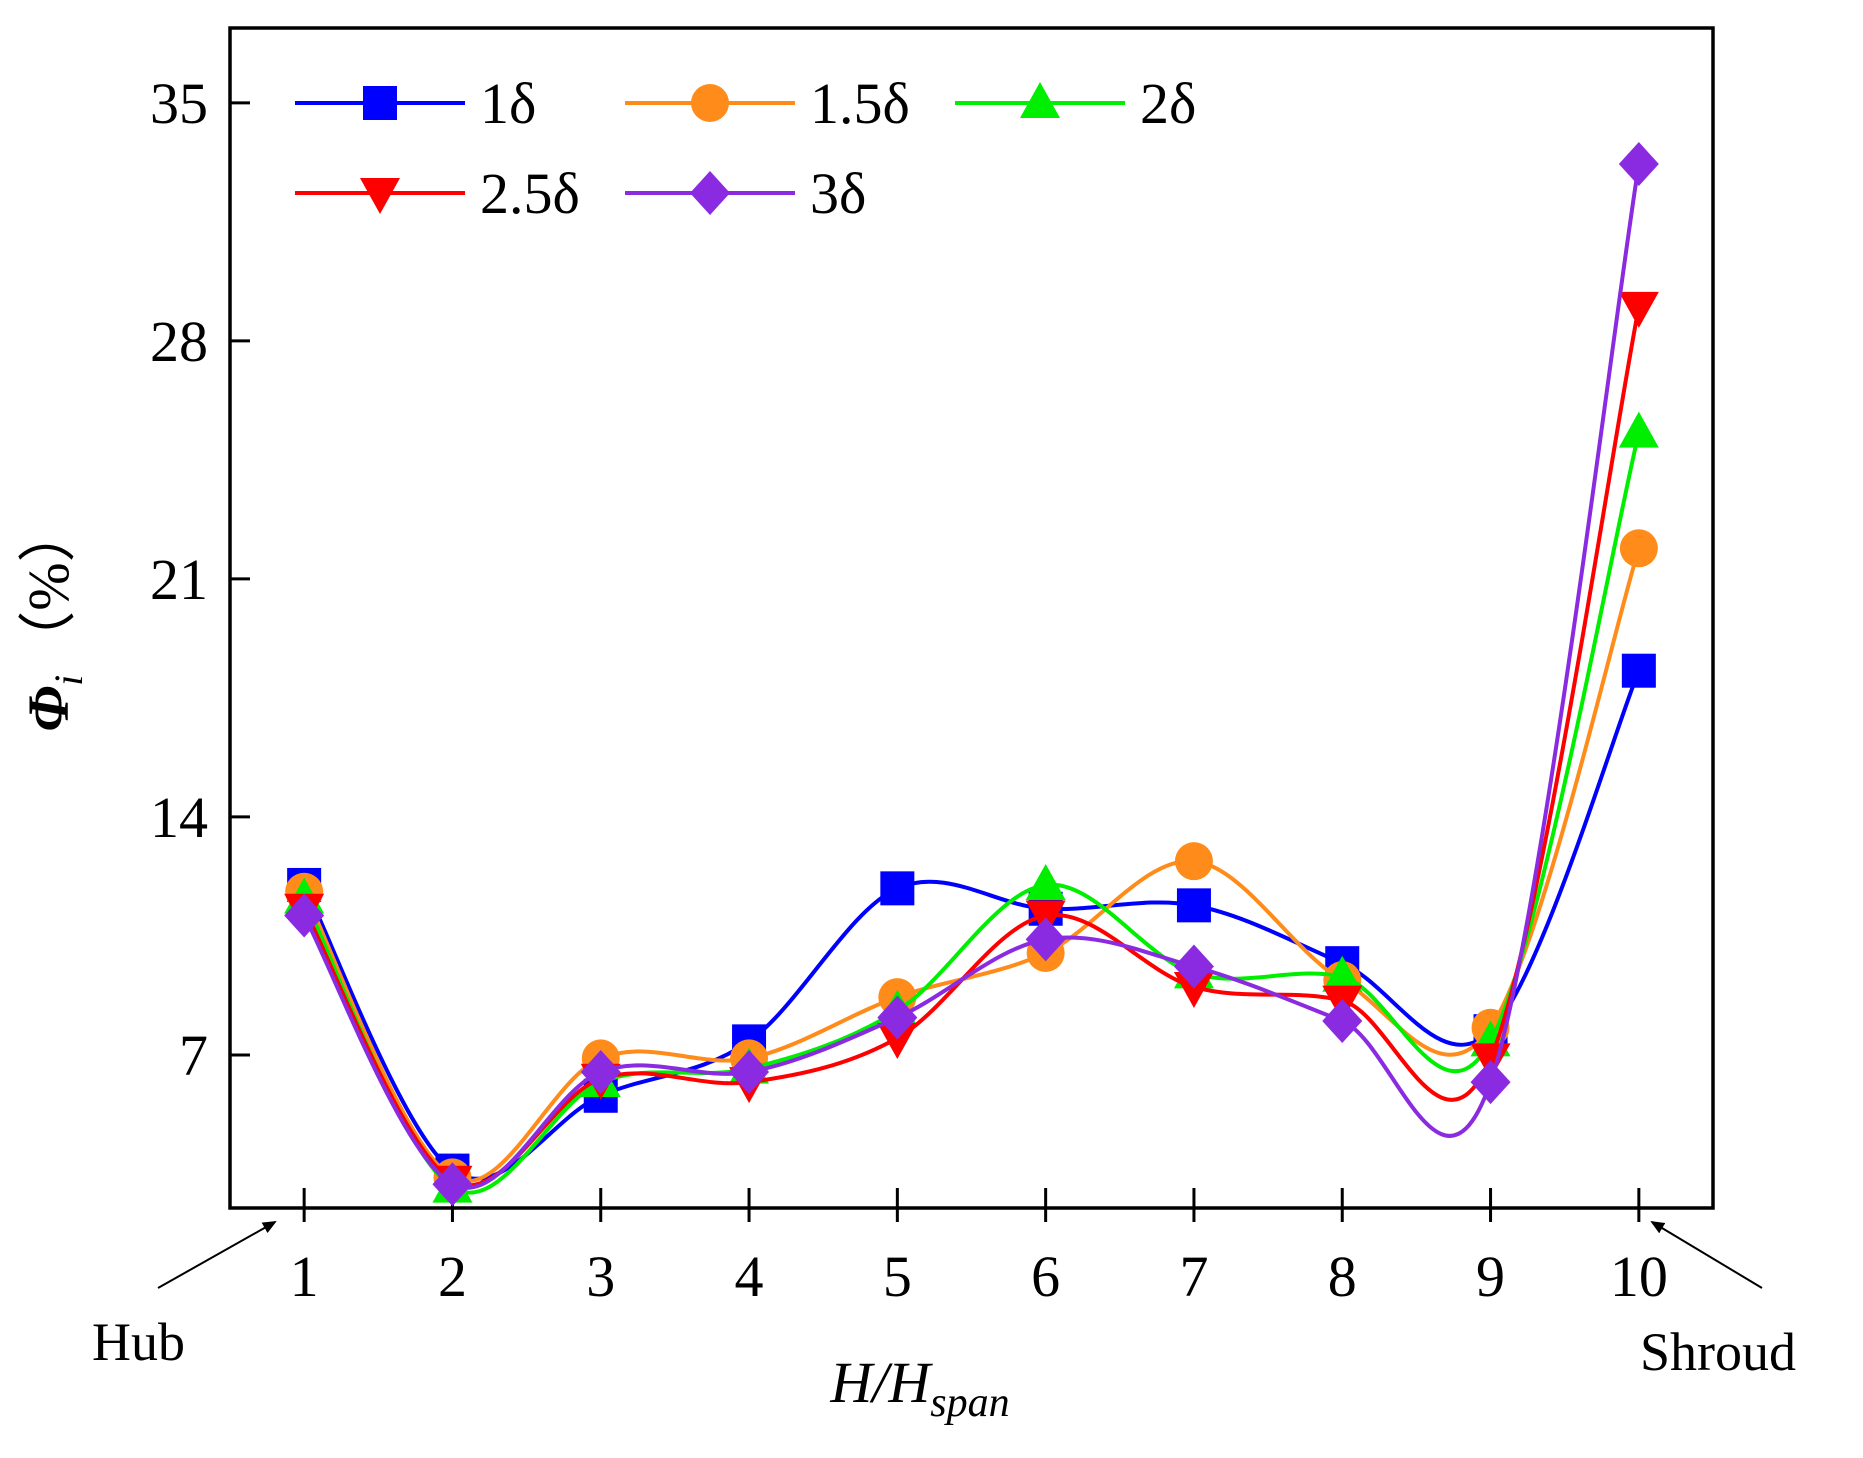 The height and width of the screenshot is (1458, 1863). Describe the element at coordinates (749, 1276) in the screenshot. I see `x-tick-label: 4` at that location.